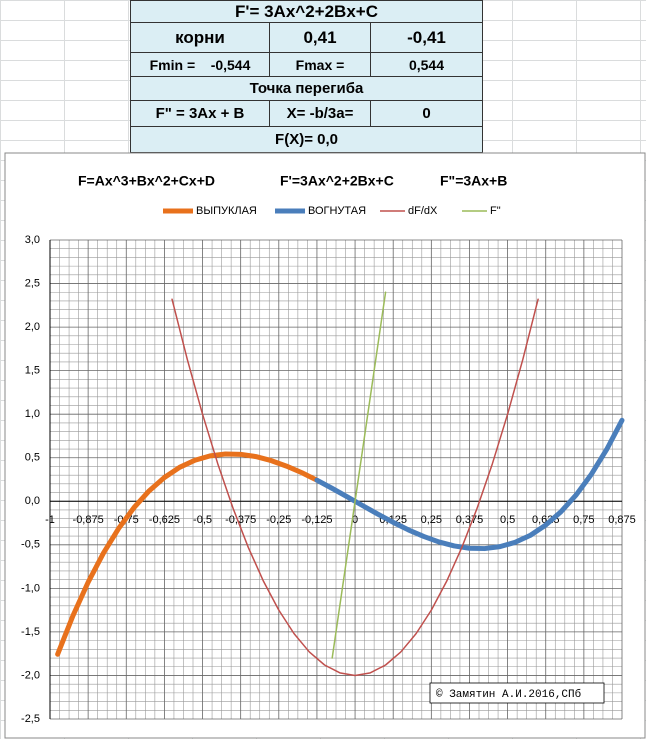  I want to click on x-tick-label: -0,25, so click(278, 520).